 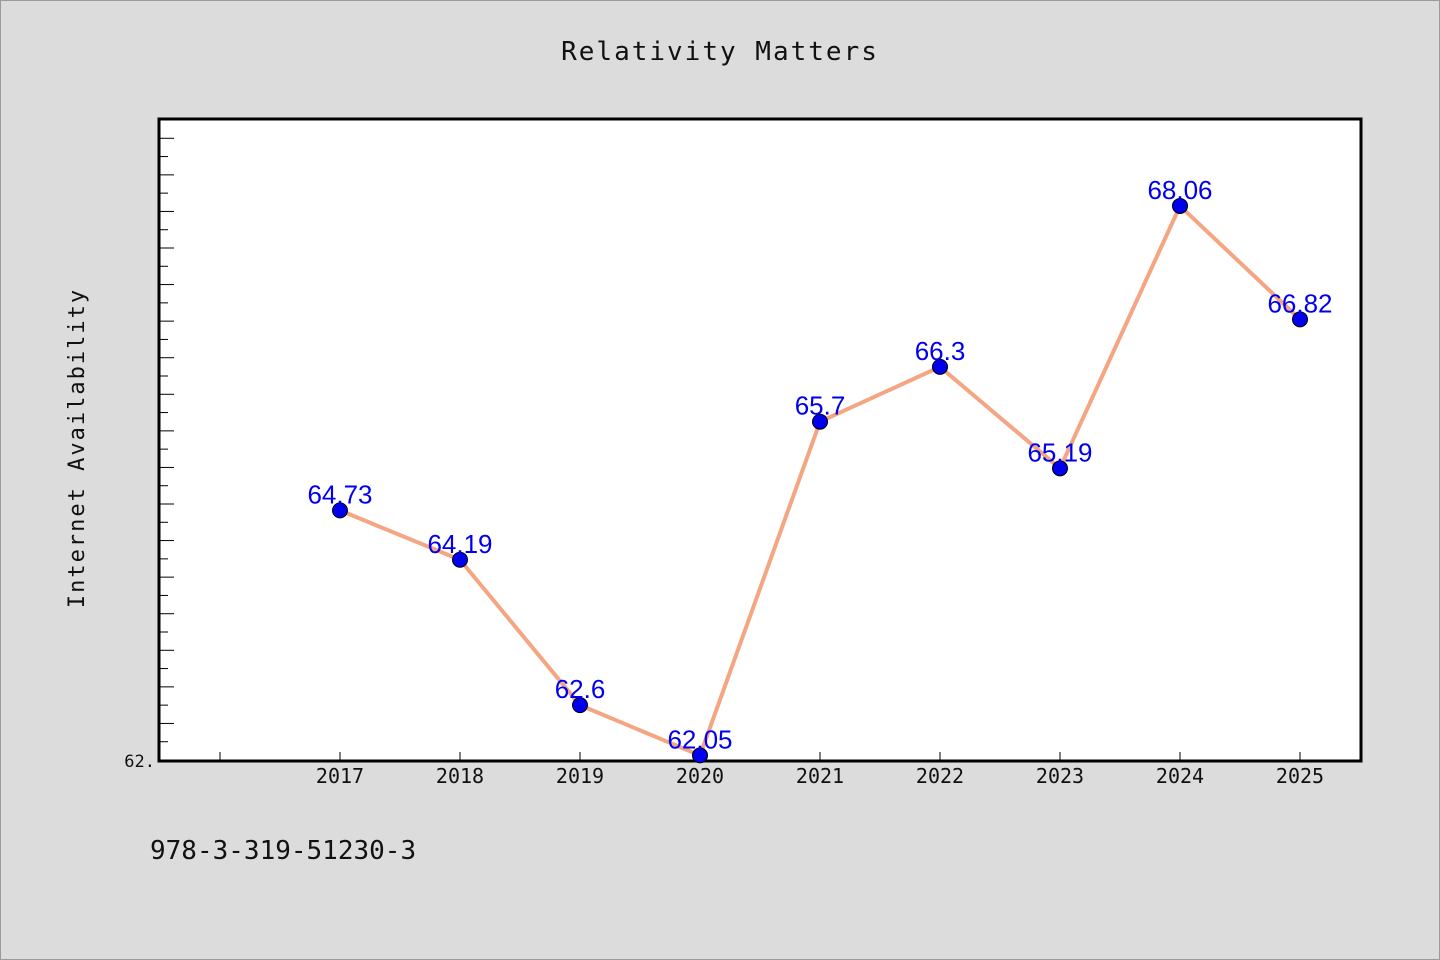 What do you see at coordinates (771, 770) in the screenshot?
I see `x-axis-ticks: 2017 2018 2019 2020 2021 2022 2023 2024 2025` at bounding box center [771, 770].